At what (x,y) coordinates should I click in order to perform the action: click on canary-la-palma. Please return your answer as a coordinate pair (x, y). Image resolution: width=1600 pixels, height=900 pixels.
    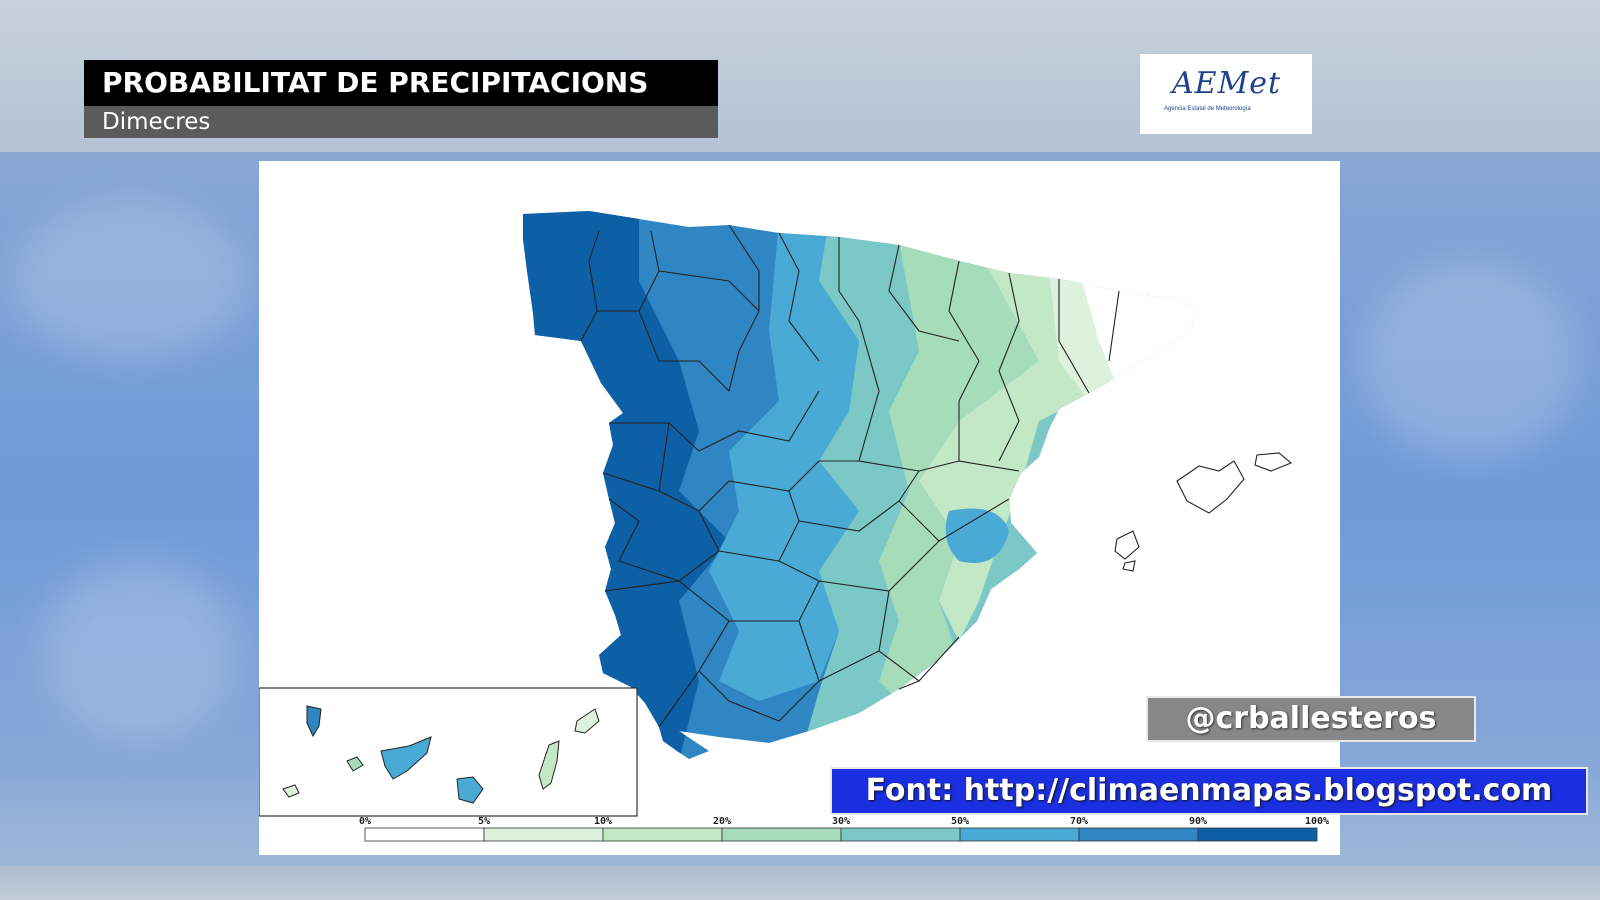
    Looking at the image, I should click on (314, 721).